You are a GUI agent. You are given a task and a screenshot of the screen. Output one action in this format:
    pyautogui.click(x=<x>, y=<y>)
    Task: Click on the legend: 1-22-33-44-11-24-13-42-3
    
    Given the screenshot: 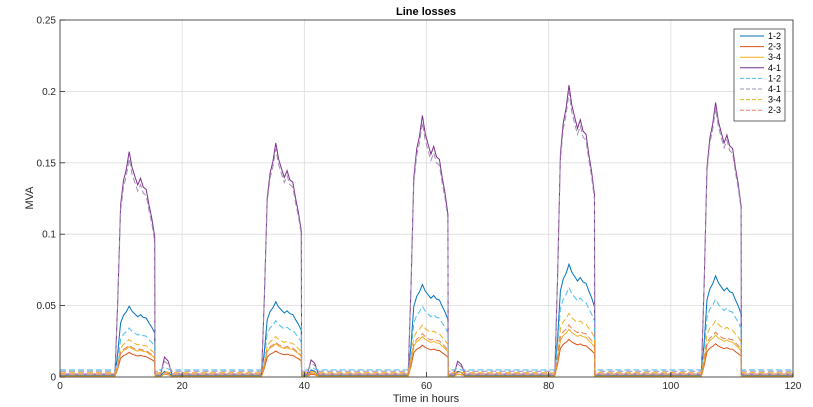 What is the action you would take?
    pyautogui.click(x=759, y=75)
    